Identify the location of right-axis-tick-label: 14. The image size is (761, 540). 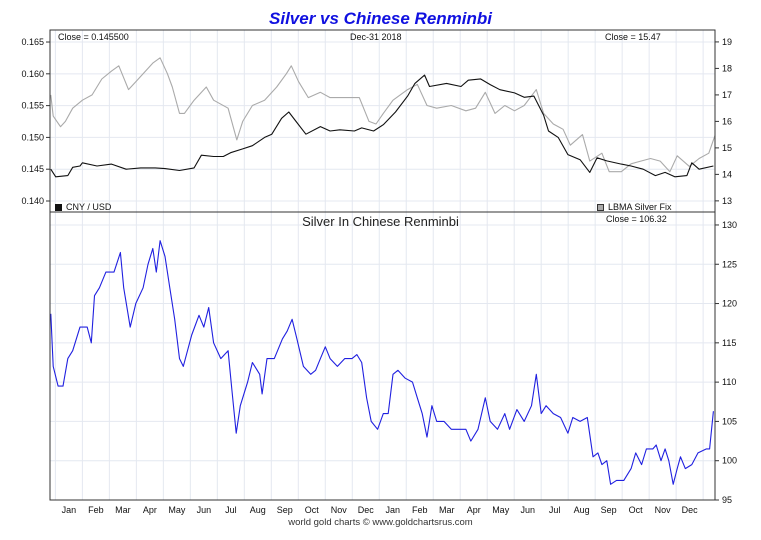
(727, 174).